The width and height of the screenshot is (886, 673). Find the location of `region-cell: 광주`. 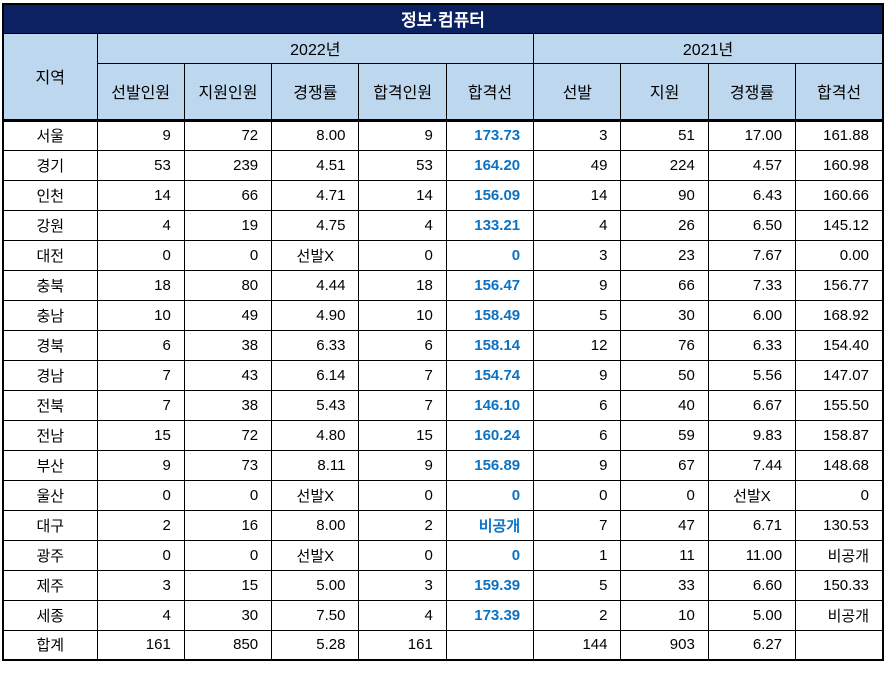

region-cell: 광주 is located at coordinates (50, 555).